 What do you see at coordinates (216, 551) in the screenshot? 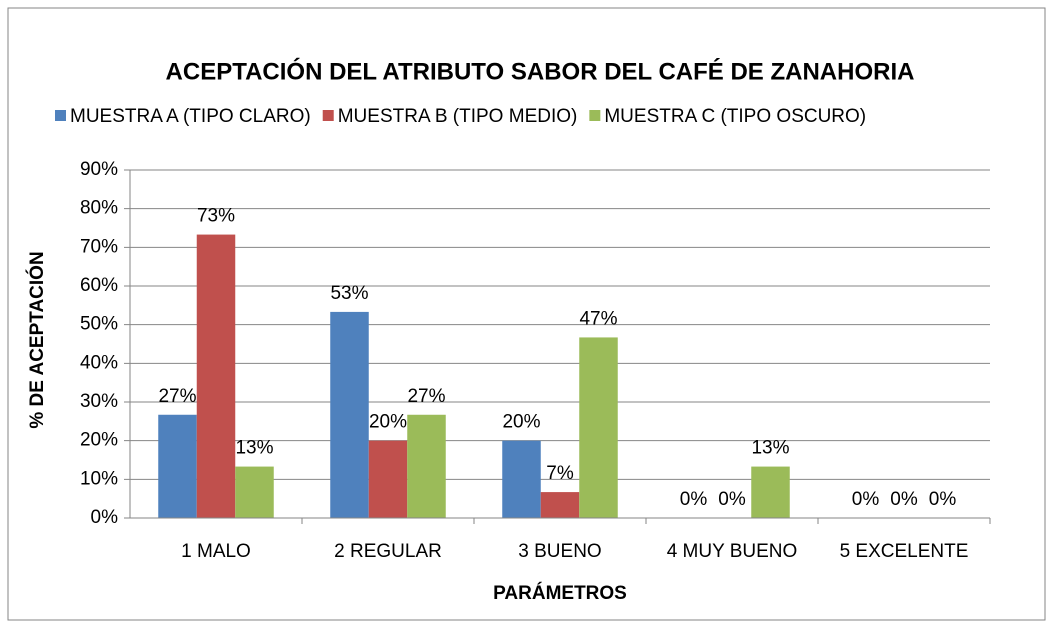
I see `x-tick-label: 1 MALO` at bounding box center [216, 551].